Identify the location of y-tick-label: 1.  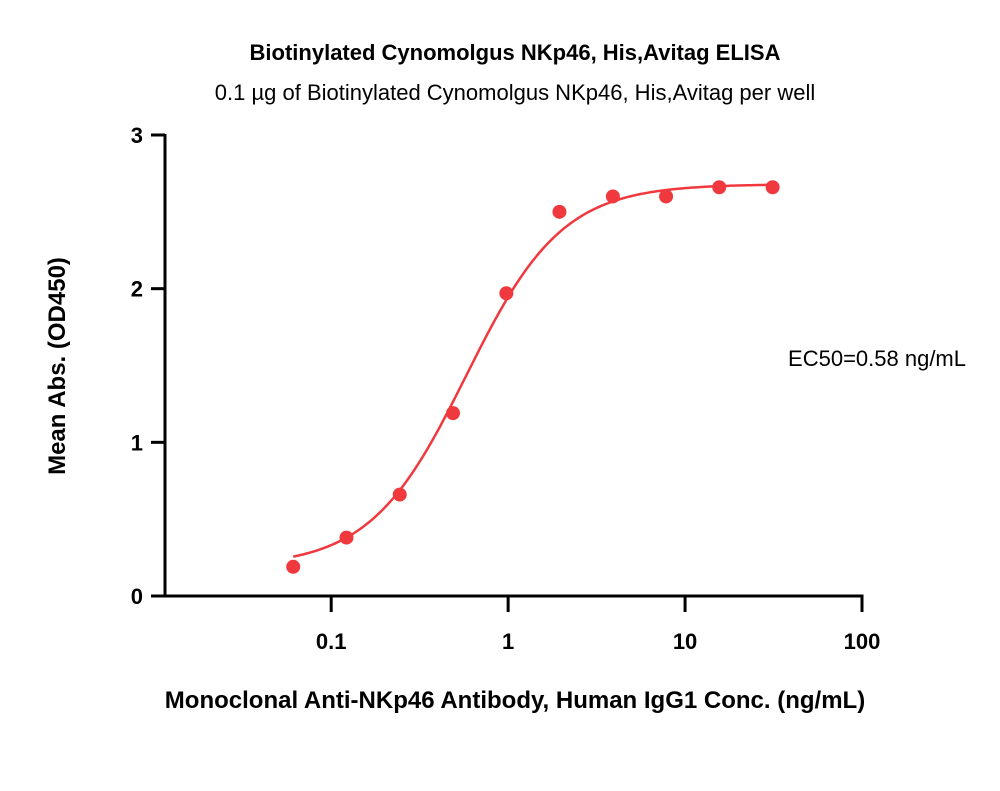
(137, 442).